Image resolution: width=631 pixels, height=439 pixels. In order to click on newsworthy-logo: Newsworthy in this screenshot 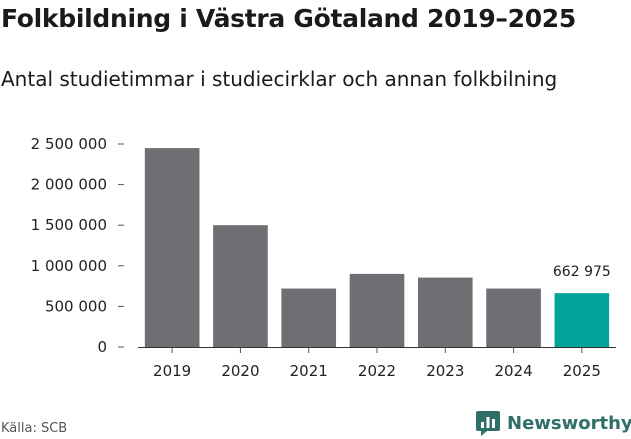, I will do `click(553, 423)`.